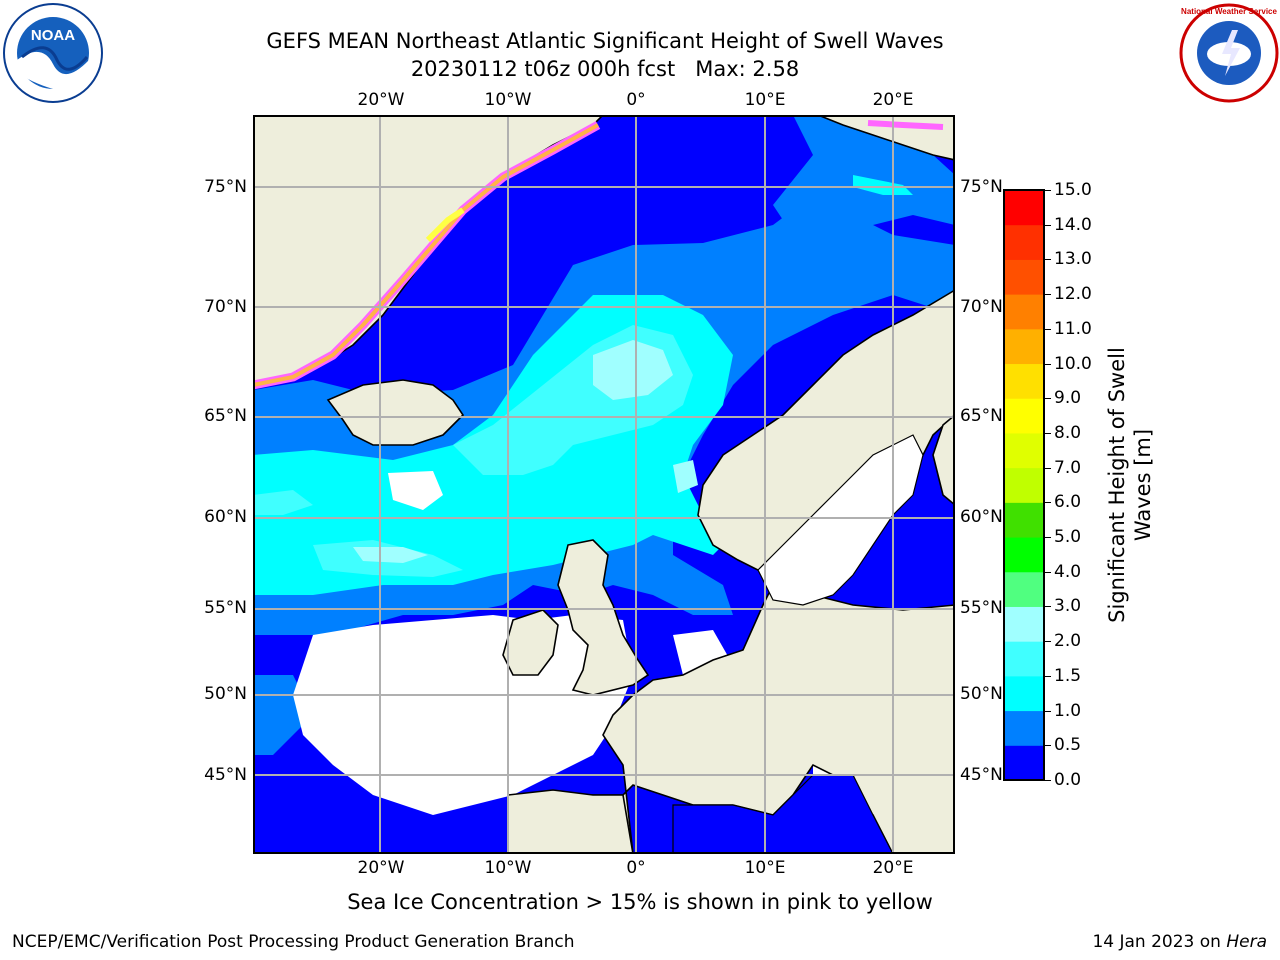 The image size is (1280, 960). I want to click on lon-tick-bottom: 10°E, so click(765, 868).